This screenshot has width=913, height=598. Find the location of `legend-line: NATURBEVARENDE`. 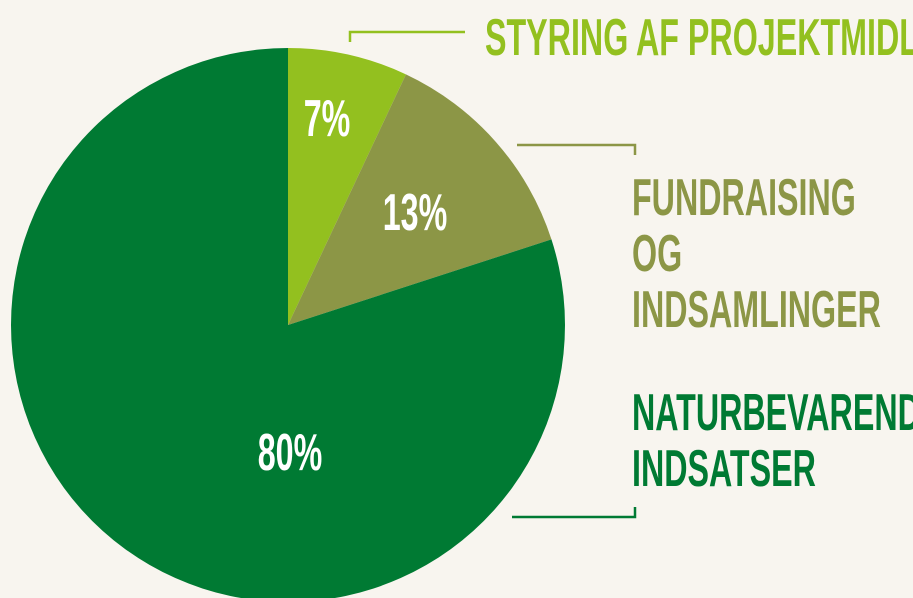

legend-line: NATURBEVARENDE is located at coordinates (772, 413).